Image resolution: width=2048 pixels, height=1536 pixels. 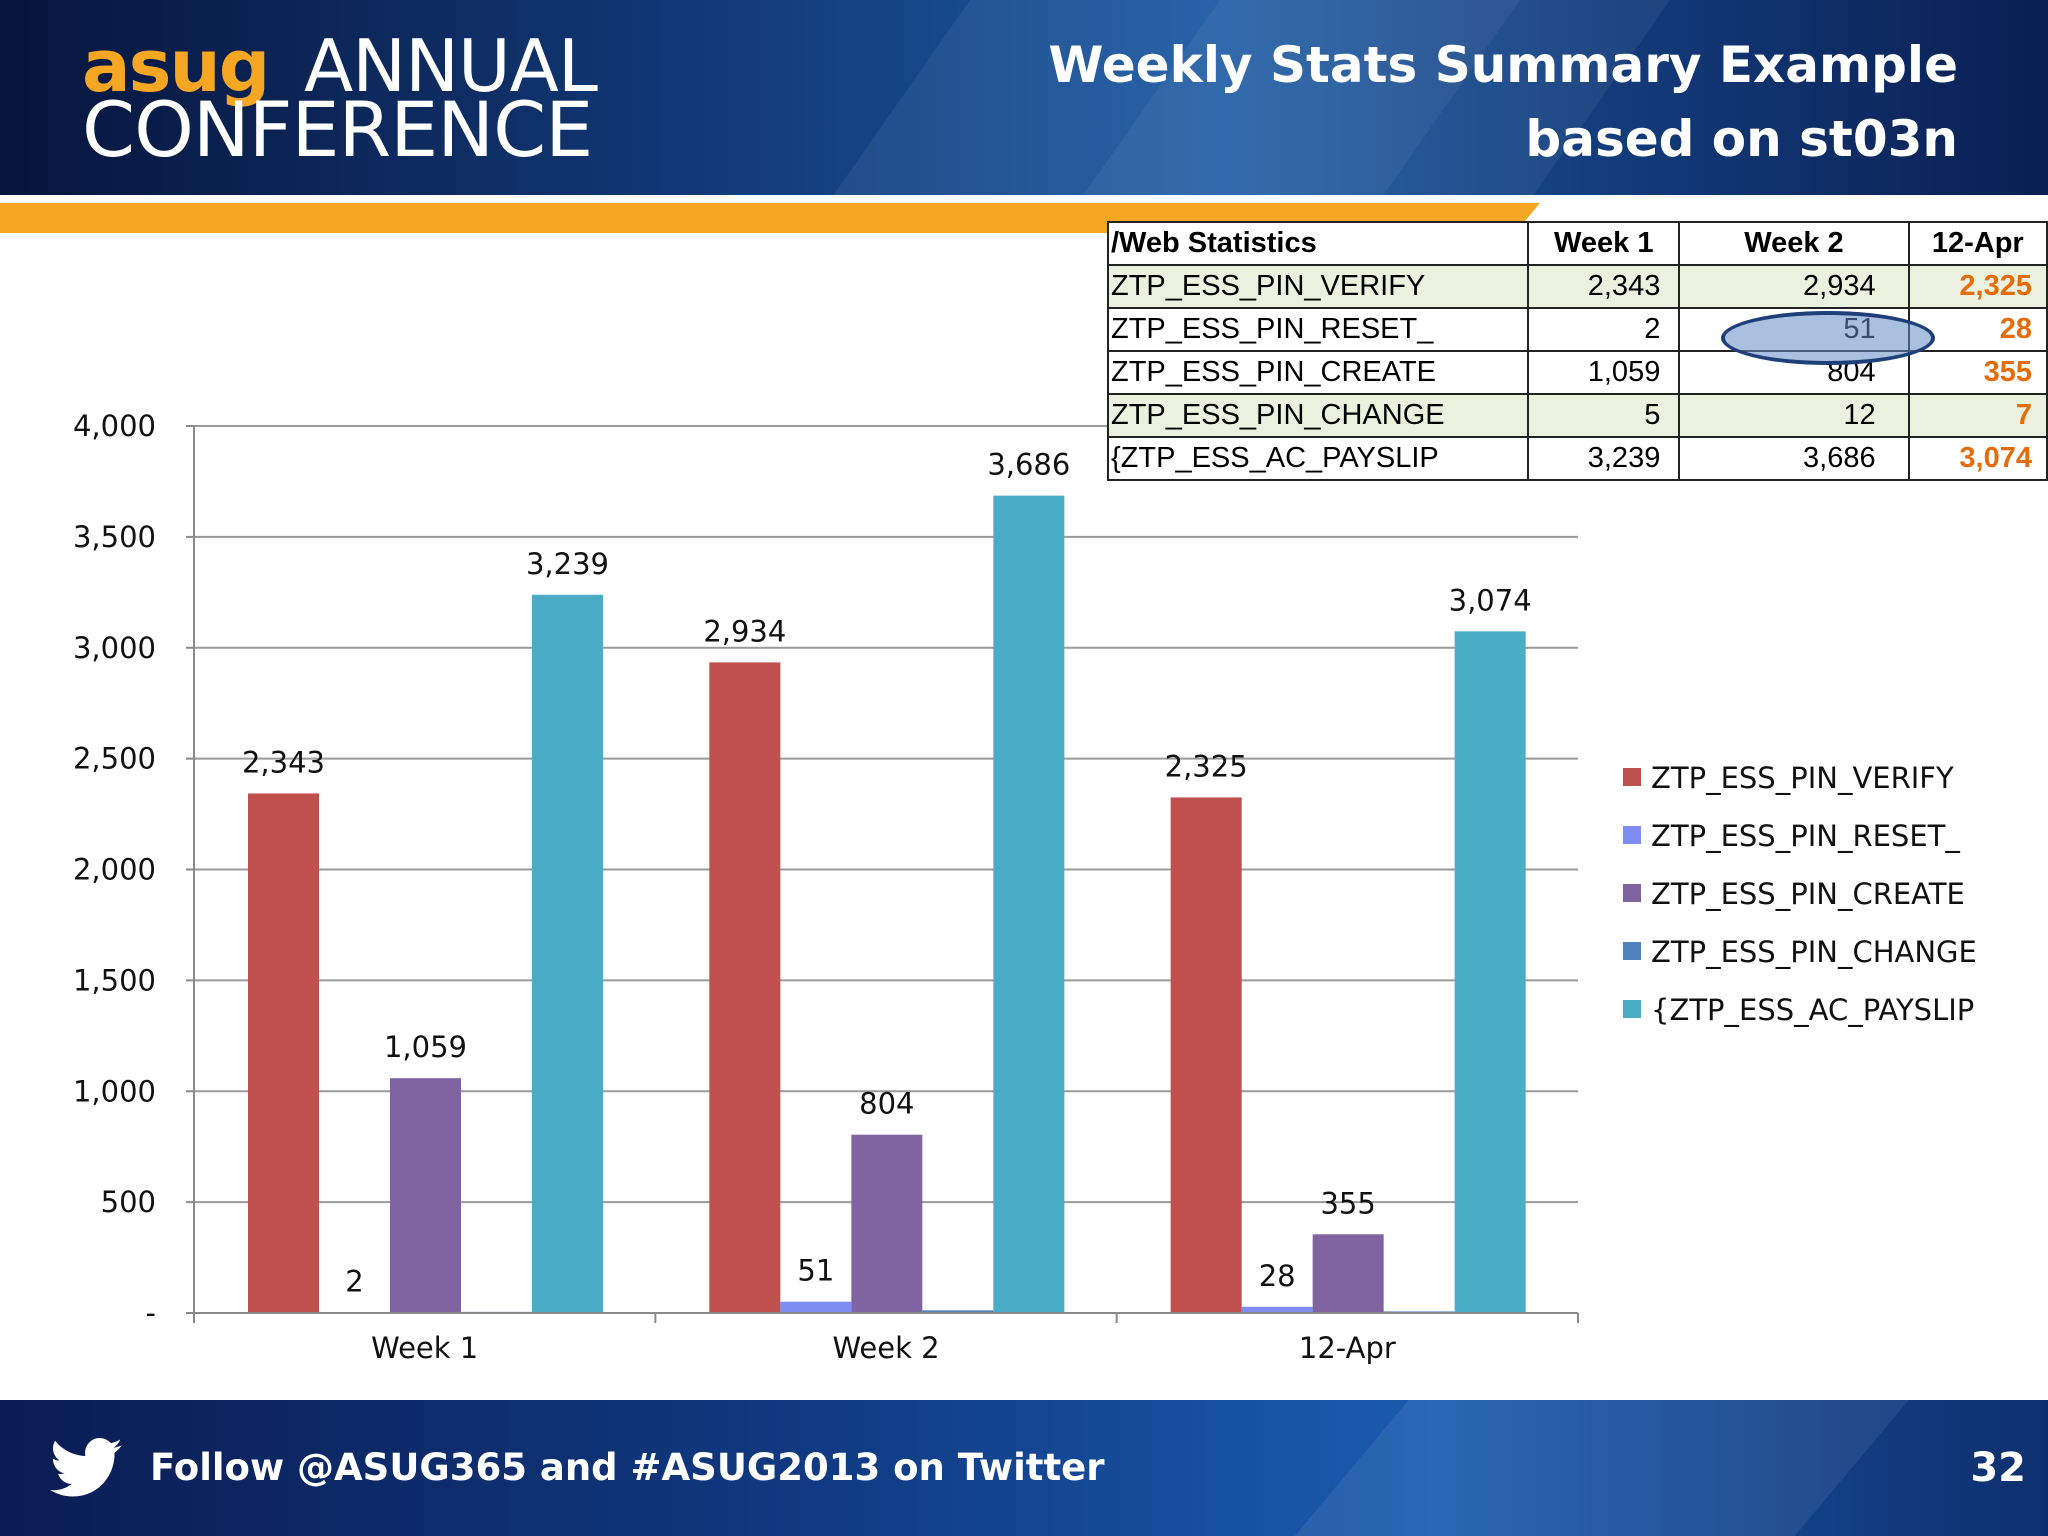 What do you see at coordinates (1028, 465) in the screenshot?
I see `data-label: 3,686` at bounding box center [1028, 465].